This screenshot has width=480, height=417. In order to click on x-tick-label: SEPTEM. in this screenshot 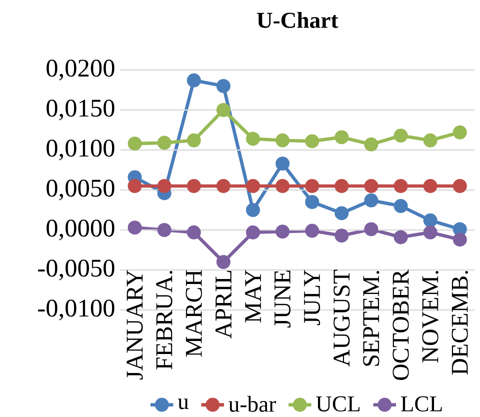, I will do `click(371, 318)`.